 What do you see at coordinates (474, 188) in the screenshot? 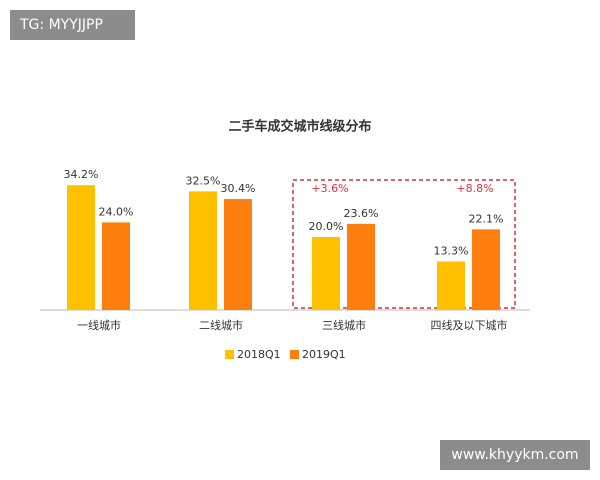
I see `annotation: +8.8%` at bounding box center [474, 188].